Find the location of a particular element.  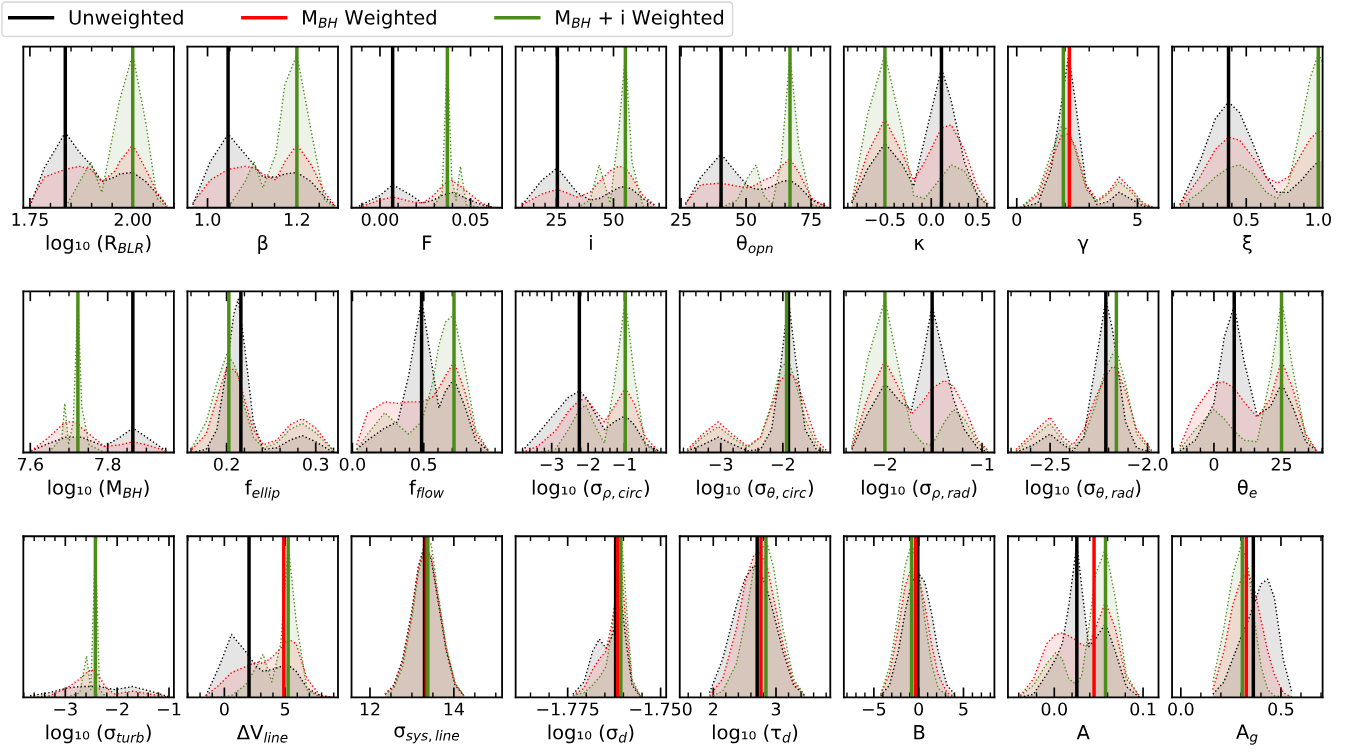

x-tick-label: −1.750 is located at coordinates (661, 709).